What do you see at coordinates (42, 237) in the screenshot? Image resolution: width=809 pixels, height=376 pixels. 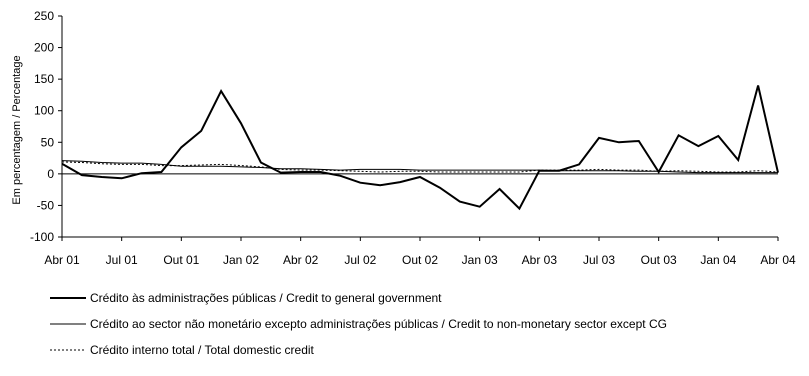 I see `y-tick-label: -100` at bounding box center [42, 237].